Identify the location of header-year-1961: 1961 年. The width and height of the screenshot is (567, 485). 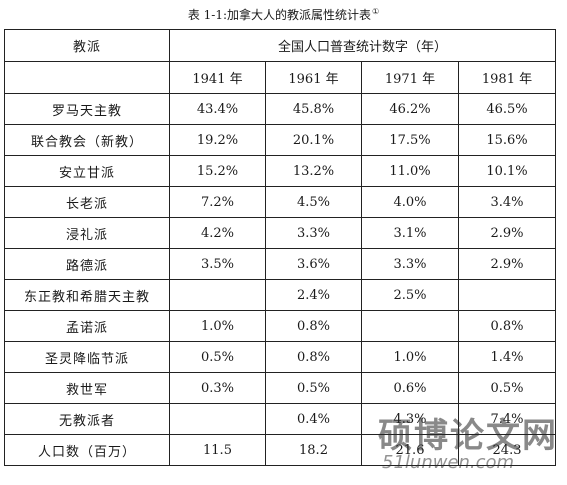
(313, 77).